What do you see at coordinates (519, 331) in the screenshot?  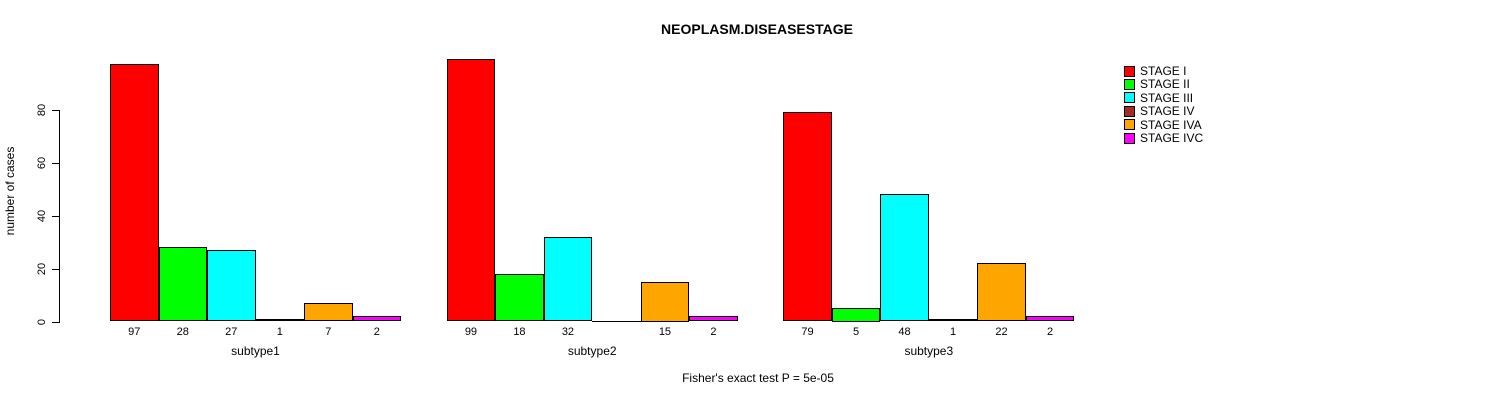 I see `bar-value-label: 18` at bounding box center [519, 331].